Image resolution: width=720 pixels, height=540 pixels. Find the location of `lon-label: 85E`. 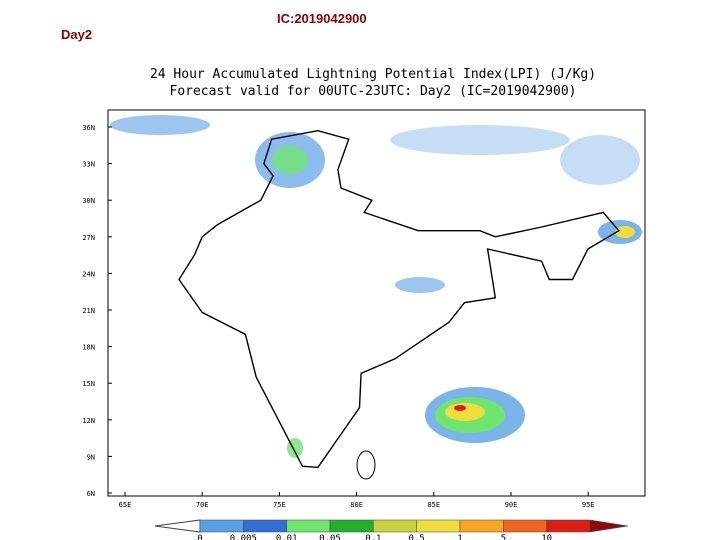

lon-label: 85E is located at coordinates (433, 505).